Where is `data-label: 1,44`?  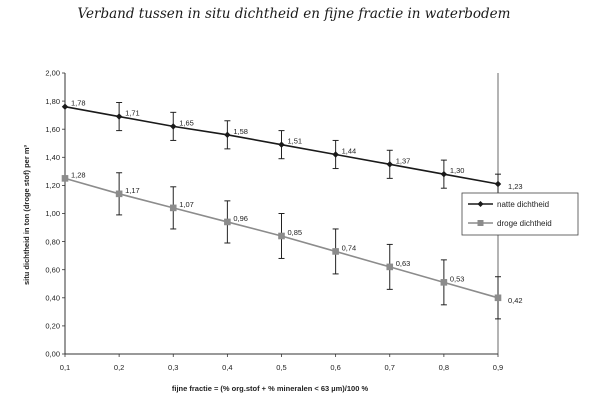 data-label: 1,44 is located at coordinates (349, 150).